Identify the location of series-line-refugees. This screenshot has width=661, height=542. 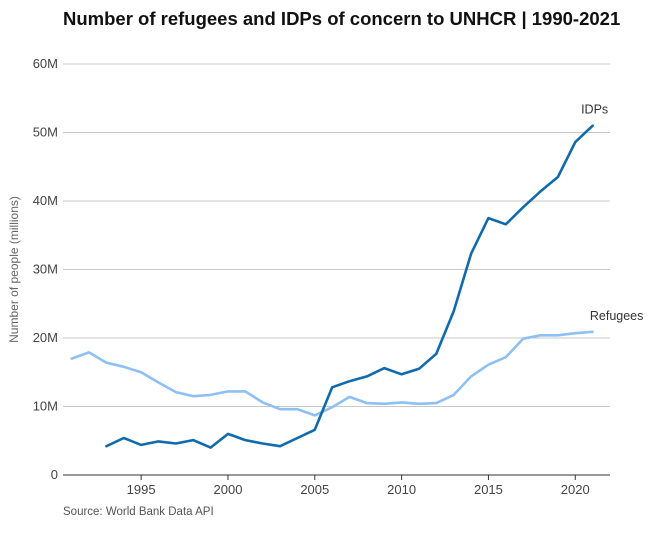
(332, 373).